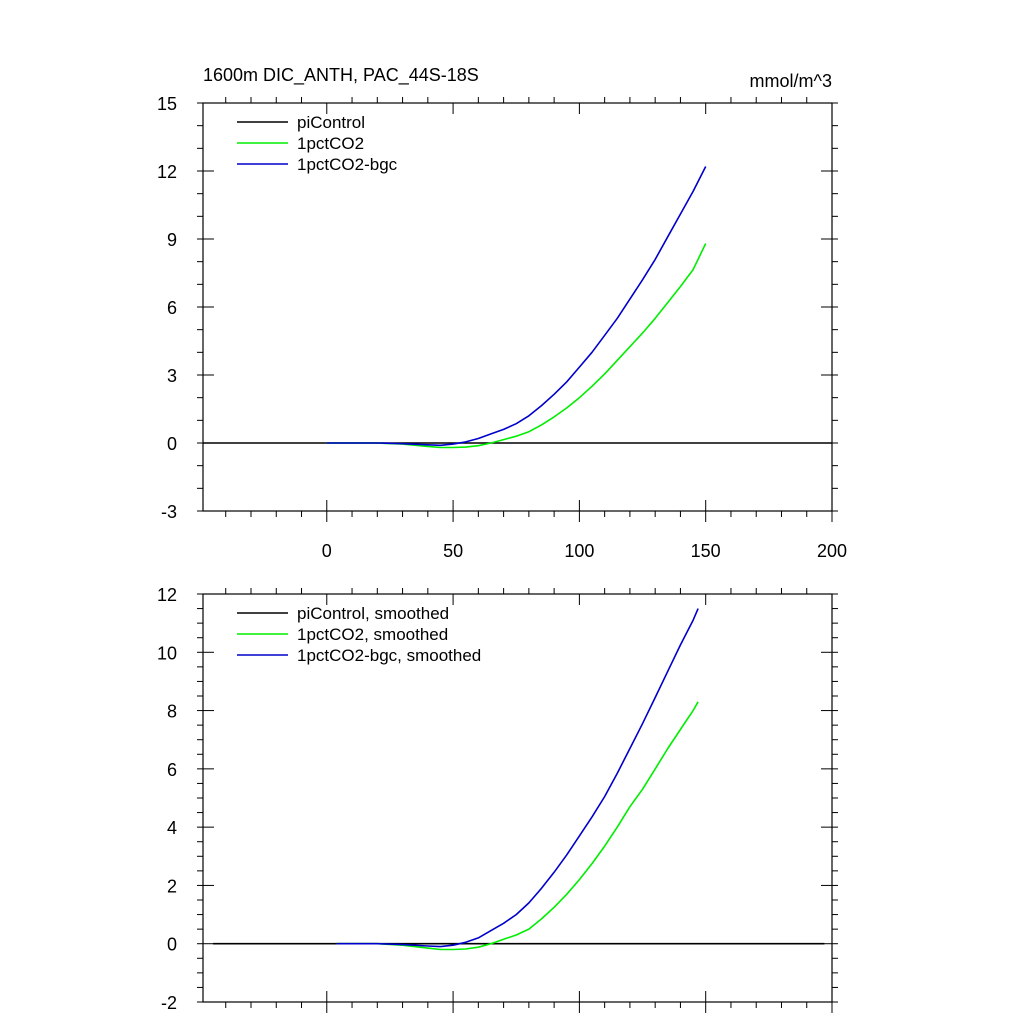 The height and width of the screenshot is (1024, 1024). I want to click on x-tick-label: 150, so click(706, 551).